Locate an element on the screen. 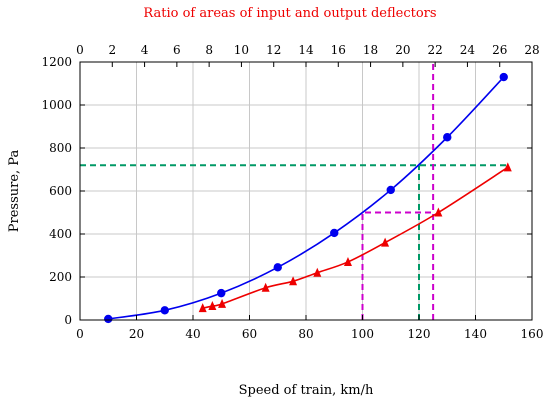 The height and width of the screenshot is (402, 550). top-tick-label: 12 is located at coordinates (273, 50).